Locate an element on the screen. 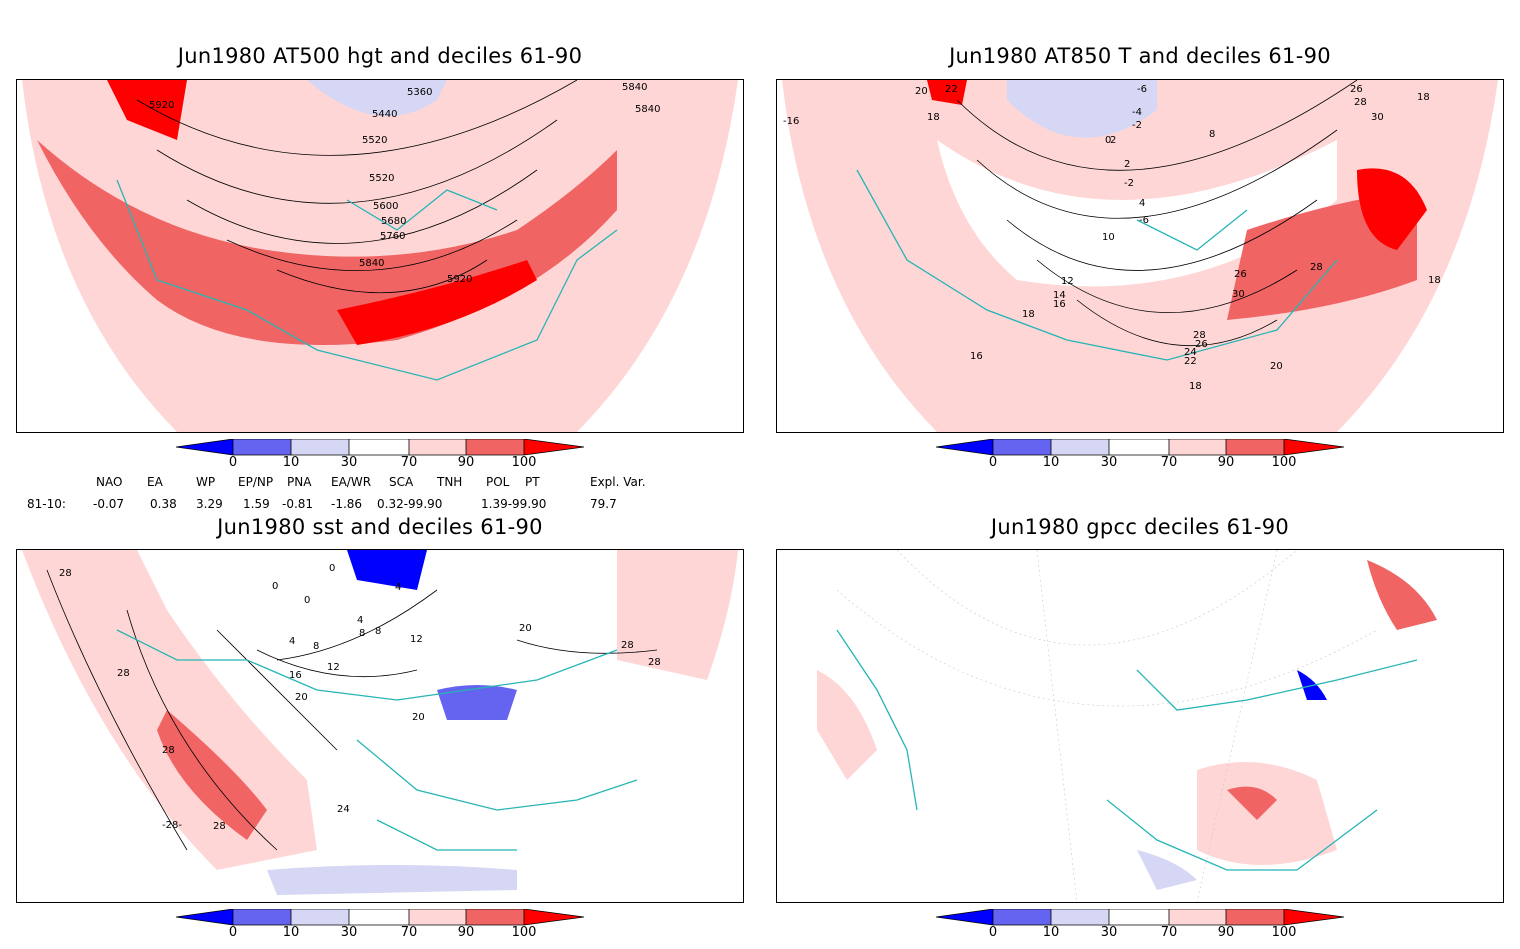 This screenshot has width=1520, height=949. index-header: POL is located at coordinates (498, 482).